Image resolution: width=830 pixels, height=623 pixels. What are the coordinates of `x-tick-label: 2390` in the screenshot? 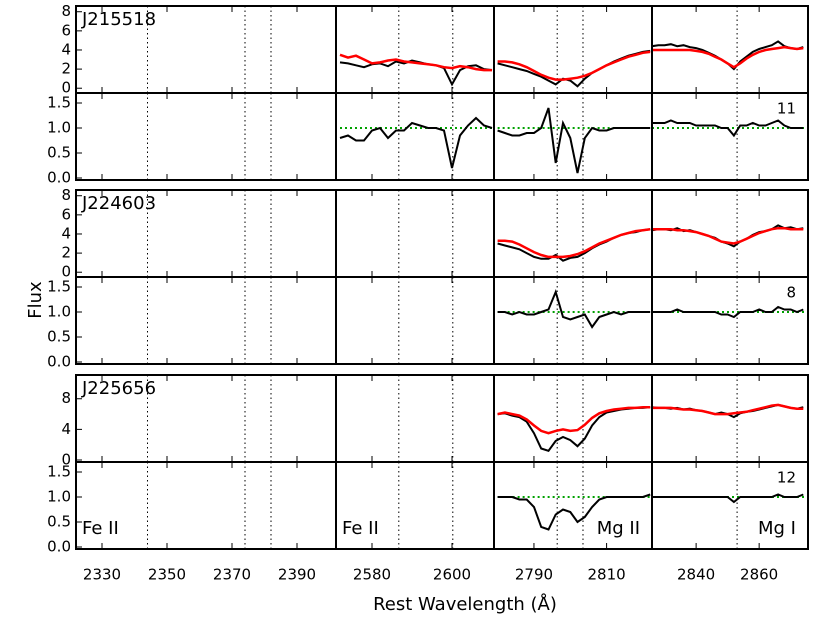 It's located at (297, 575).